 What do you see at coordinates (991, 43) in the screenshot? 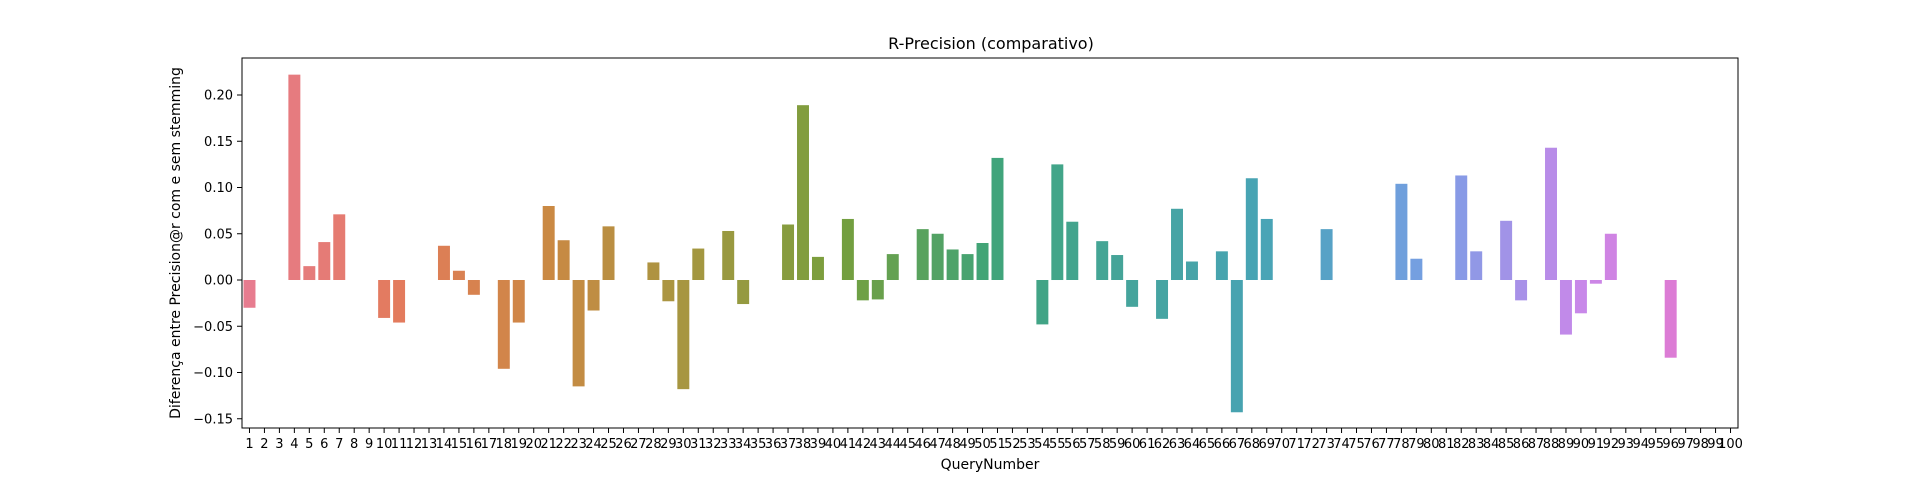
I see `chart-title: R-Precision (comparativo)` at bounding box center [991, 43].